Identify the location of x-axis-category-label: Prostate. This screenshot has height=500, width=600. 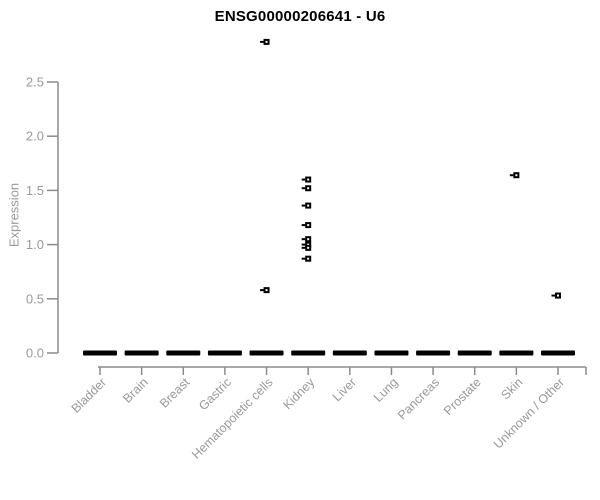
(462, 396).